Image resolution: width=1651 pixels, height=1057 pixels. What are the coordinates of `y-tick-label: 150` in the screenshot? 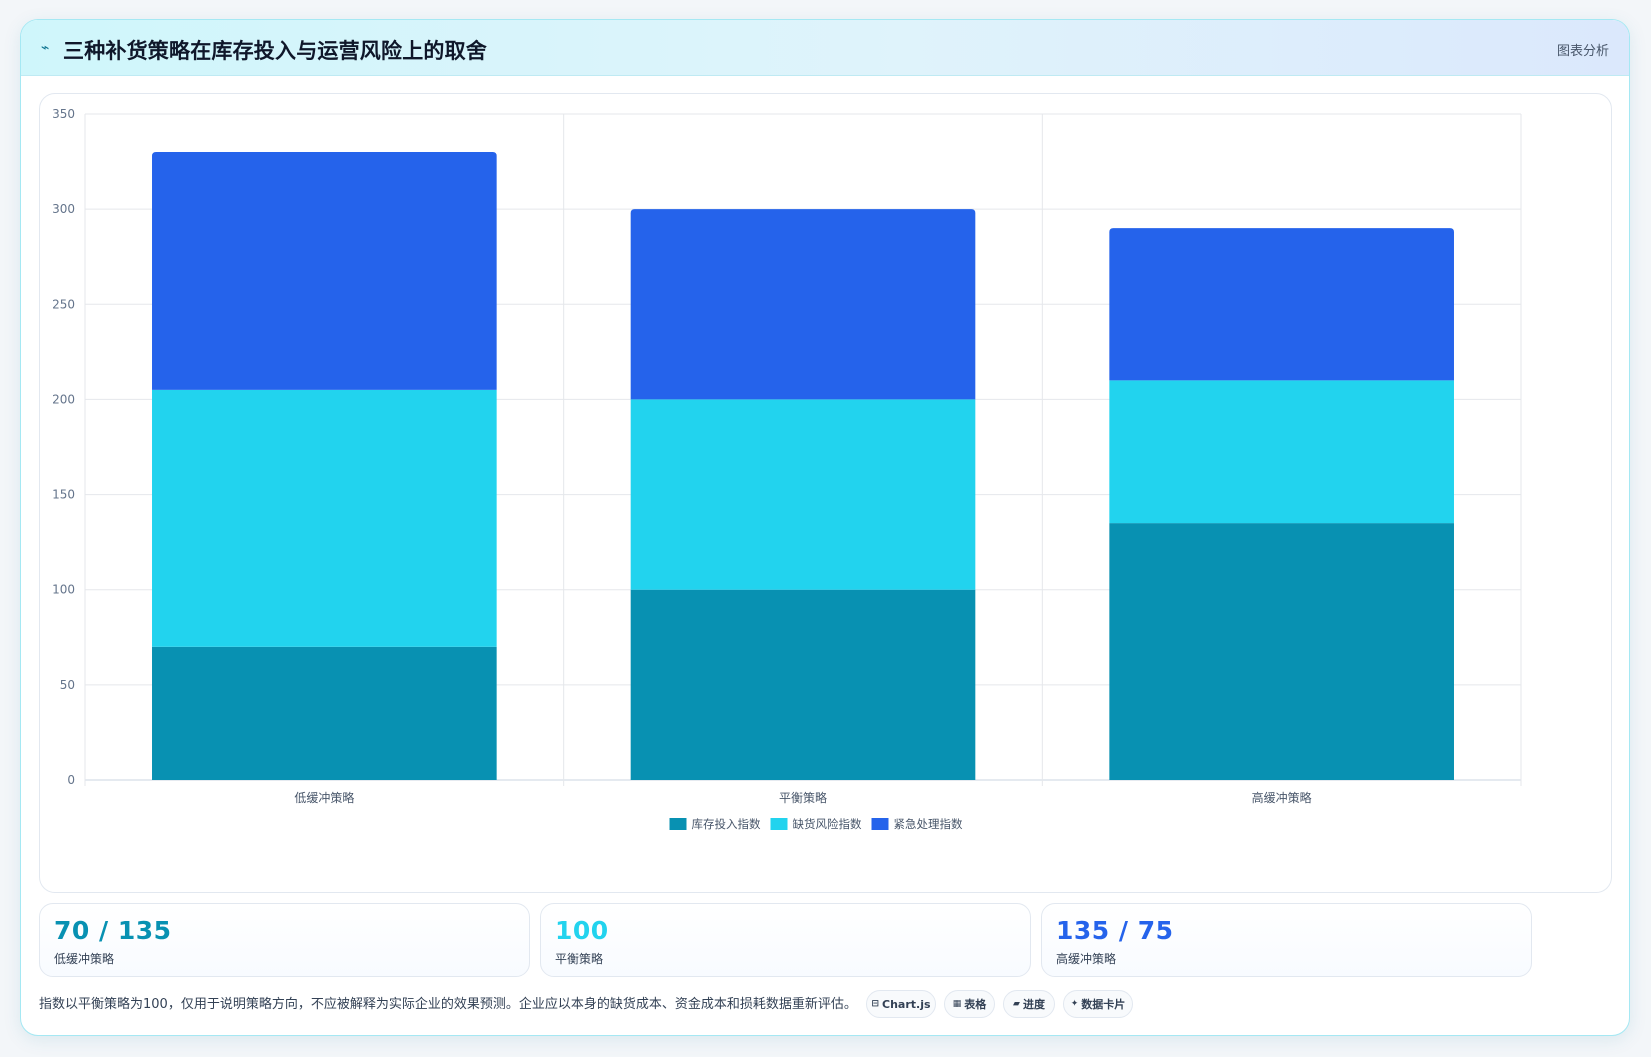 It's located at (63, 495).